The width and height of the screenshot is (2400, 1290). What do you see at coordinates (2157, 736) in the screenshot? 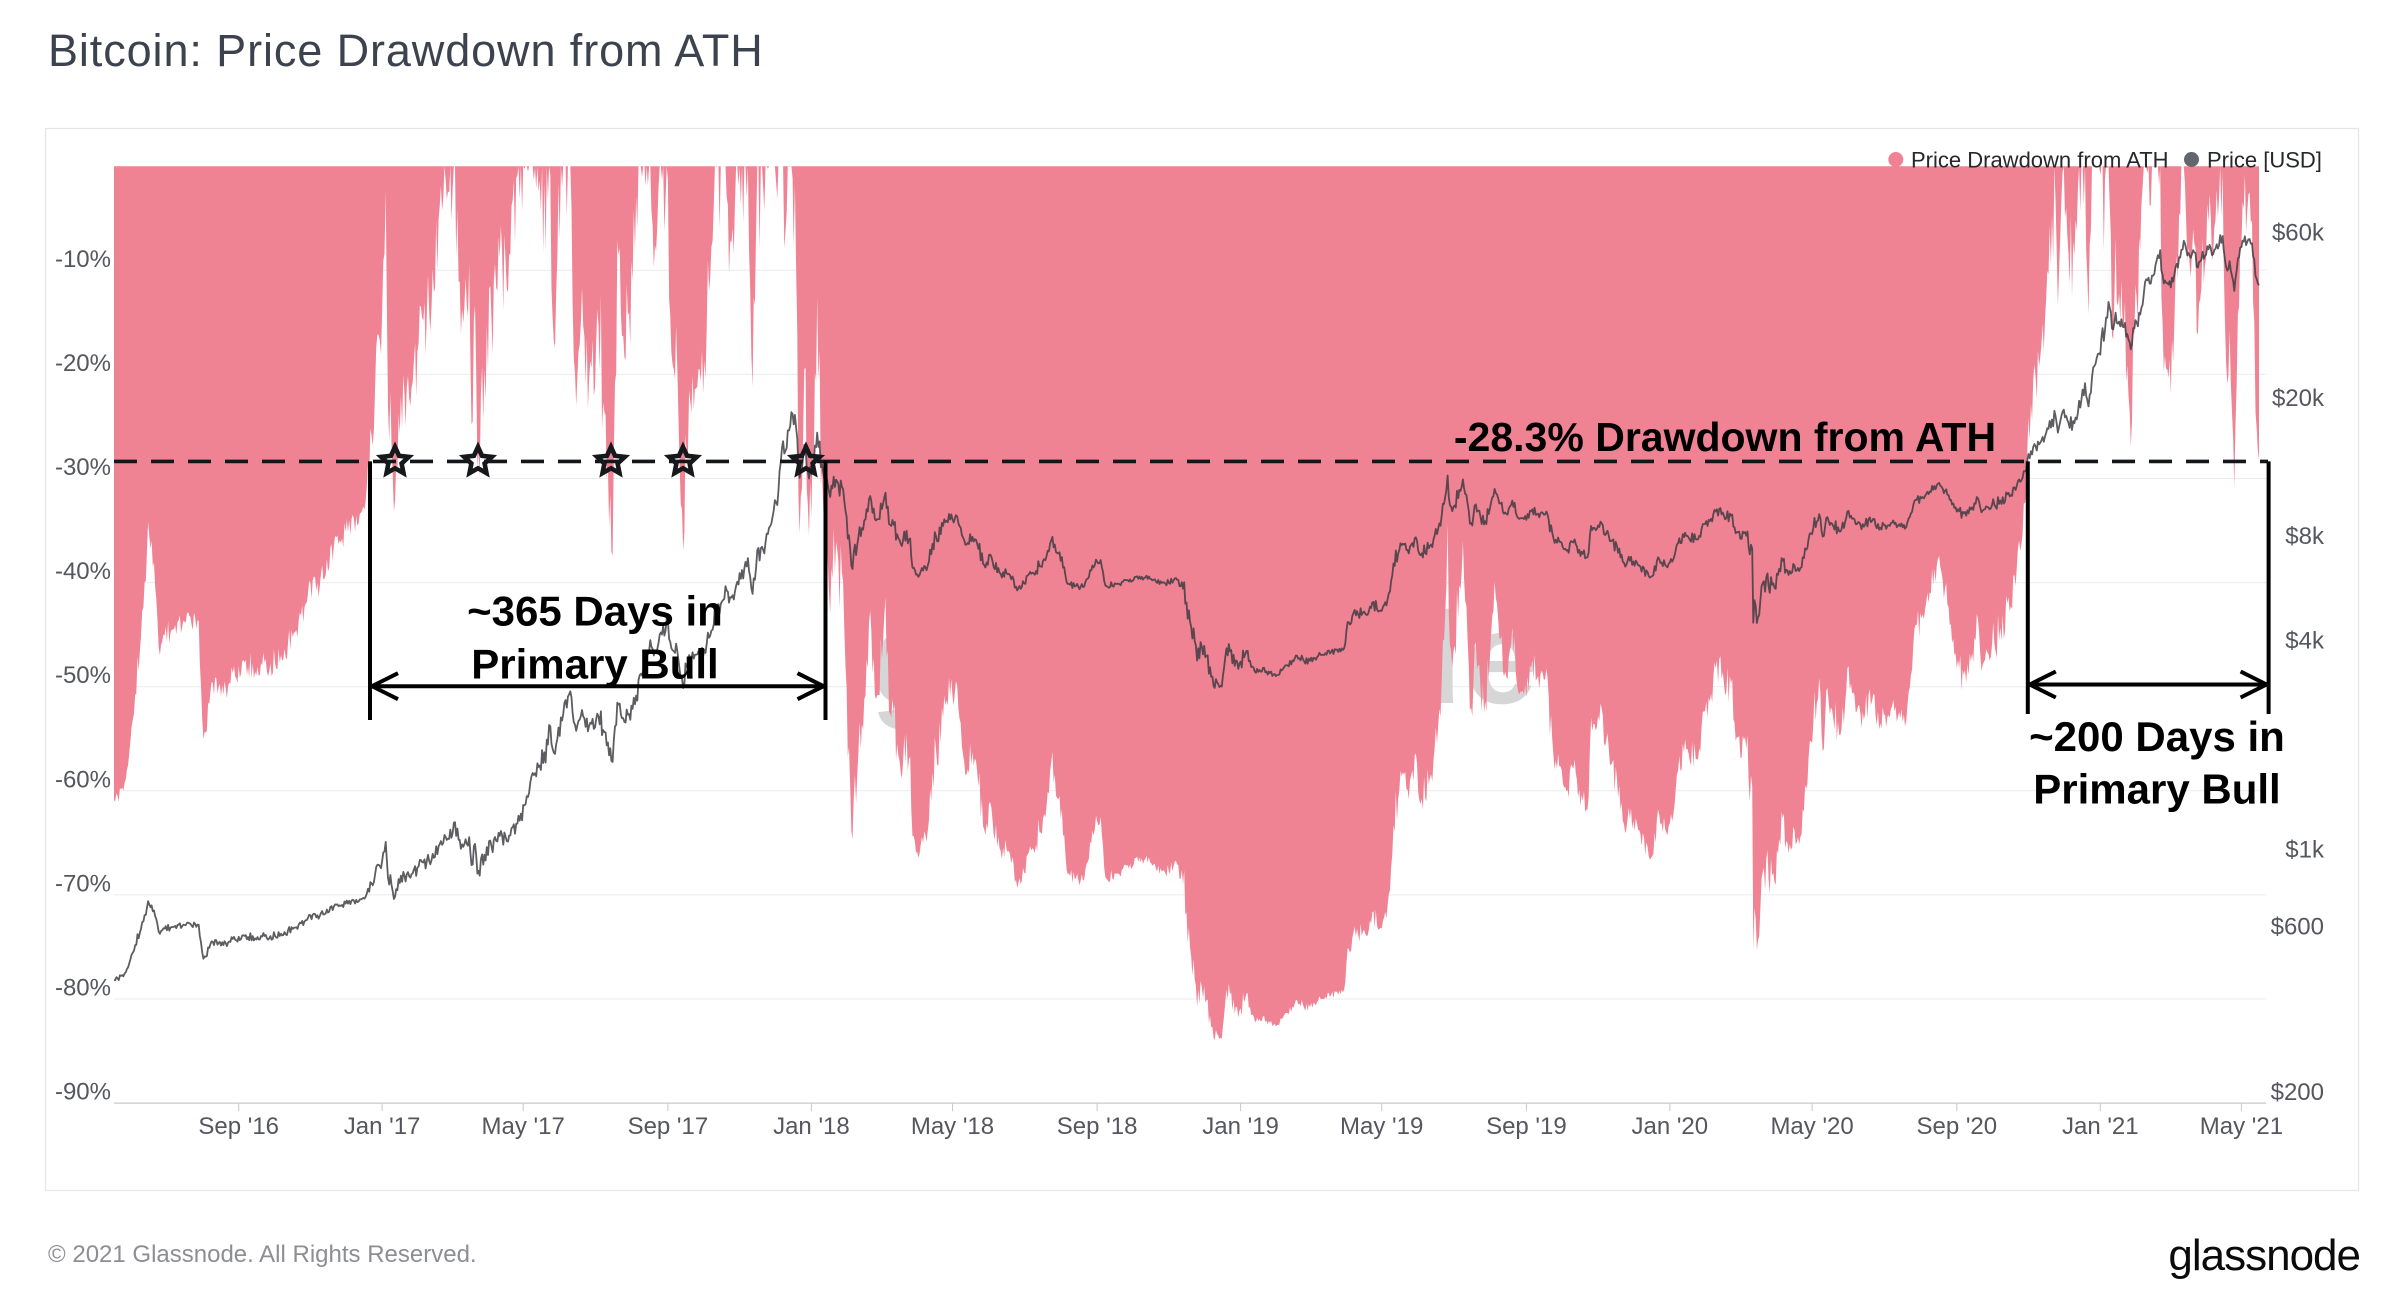
I see `svg-text: ~200 Days in` at bounding box center [2157, 736].